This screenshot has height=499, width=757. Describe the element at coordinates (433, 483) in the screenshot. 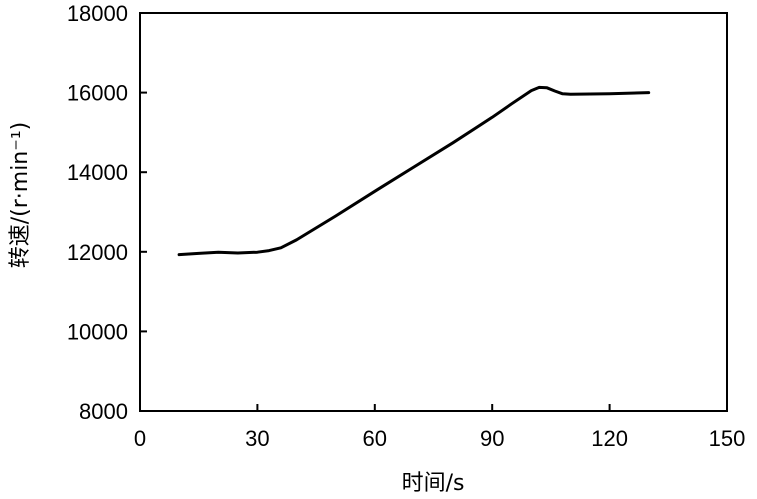

I see `x-axis-title: 时间/s` at that location.